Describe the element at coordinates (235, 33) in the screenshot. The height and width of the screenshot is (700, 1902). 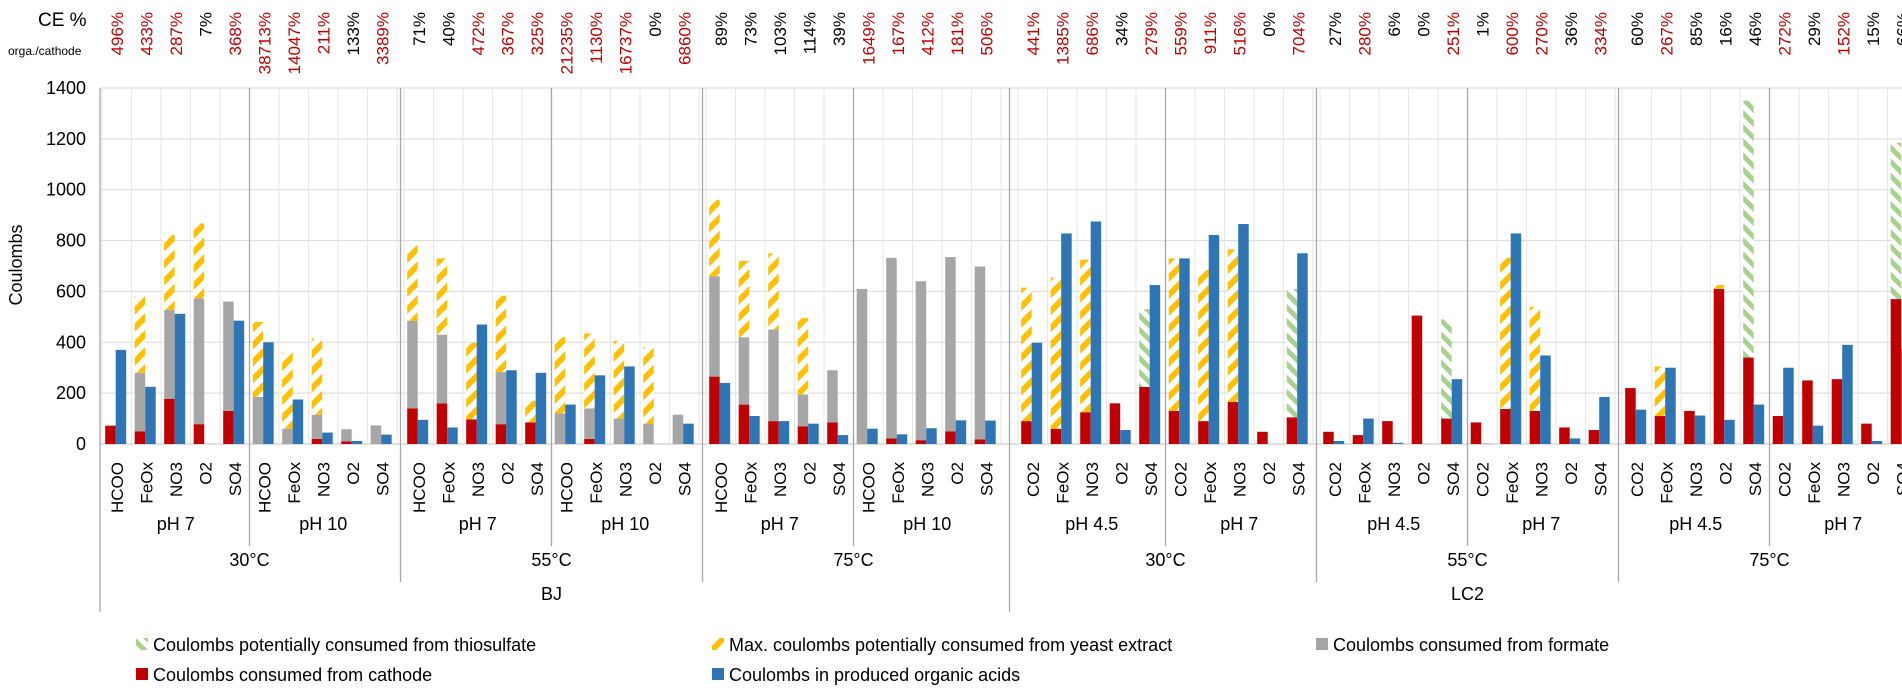
I see `ce-percentage: 368%` at that location.